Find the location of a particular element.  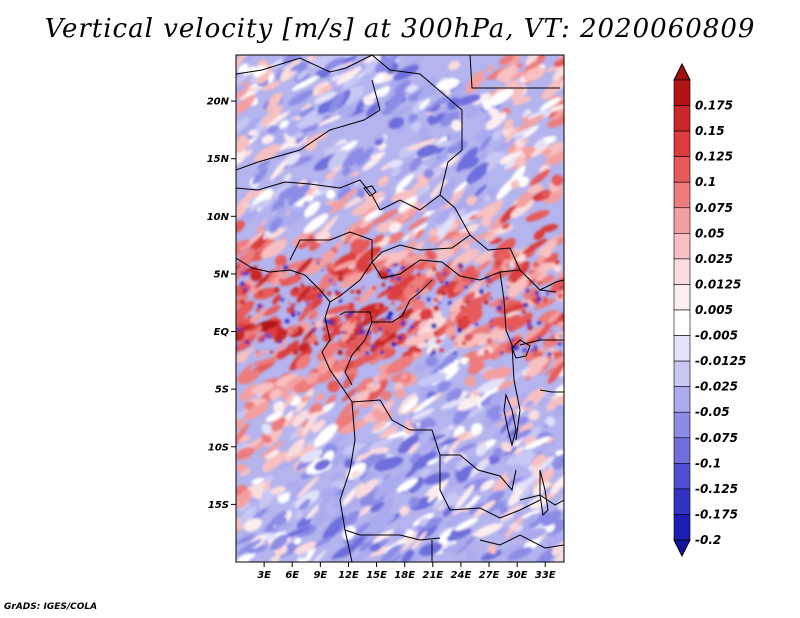

colorbar-top-arrow is located at coordinates (682, 71).